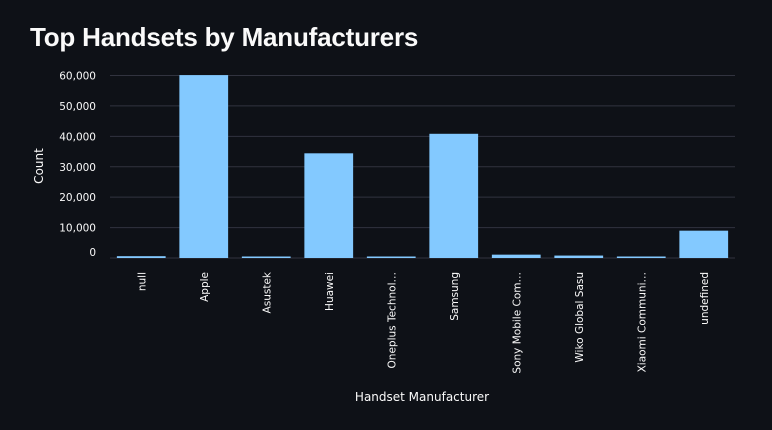  Describe the element at coordinates (205, 287) in the screenshot. I see `x-tick-label: Apple` at that location.